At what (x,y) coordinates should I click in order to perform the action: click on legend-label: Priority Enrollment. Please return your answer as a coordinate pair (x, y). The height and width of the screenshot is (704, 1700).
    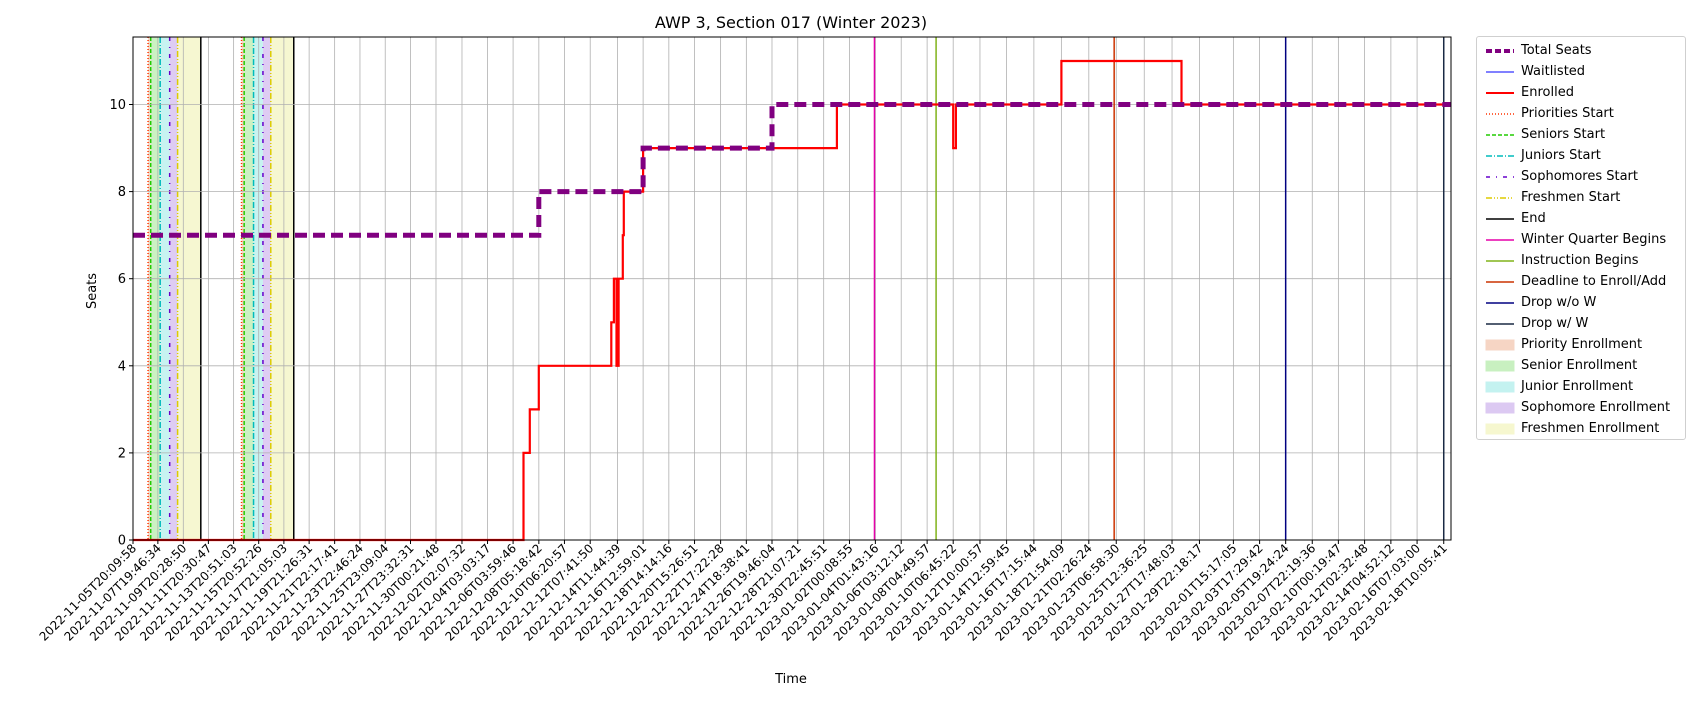
    Looking at the image, I should click on (1582, 344).